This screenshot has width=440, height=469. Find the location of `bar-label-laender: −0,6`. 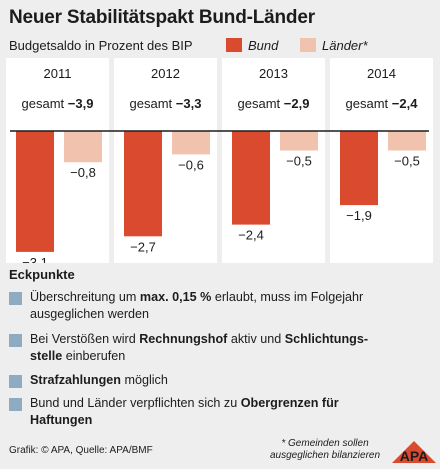

bar-label-laender: −0,6 is located at coordinates (191, 164).